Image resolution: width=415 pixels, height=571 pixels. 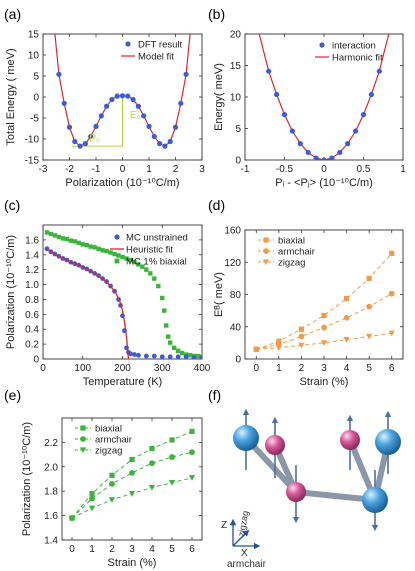 I want to click on x-tick-label: 6, so click(x=392, y=368).